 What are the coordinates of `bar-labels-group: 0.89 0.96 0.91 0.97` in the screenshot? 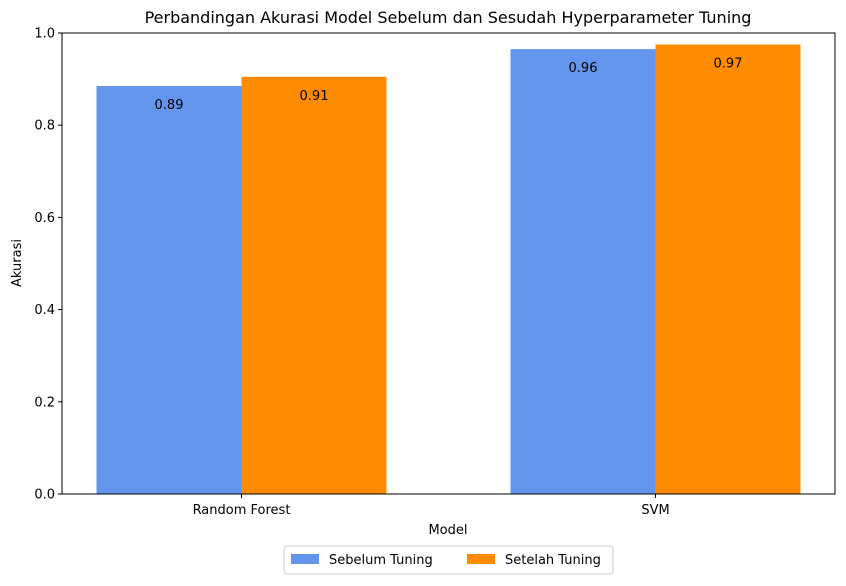 It's located at (449, 85).